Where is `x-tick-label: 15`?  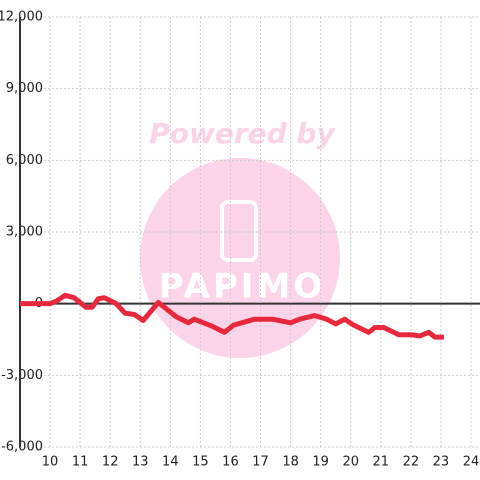
x-tick-label: 15 is located at coordinates (200, 462).